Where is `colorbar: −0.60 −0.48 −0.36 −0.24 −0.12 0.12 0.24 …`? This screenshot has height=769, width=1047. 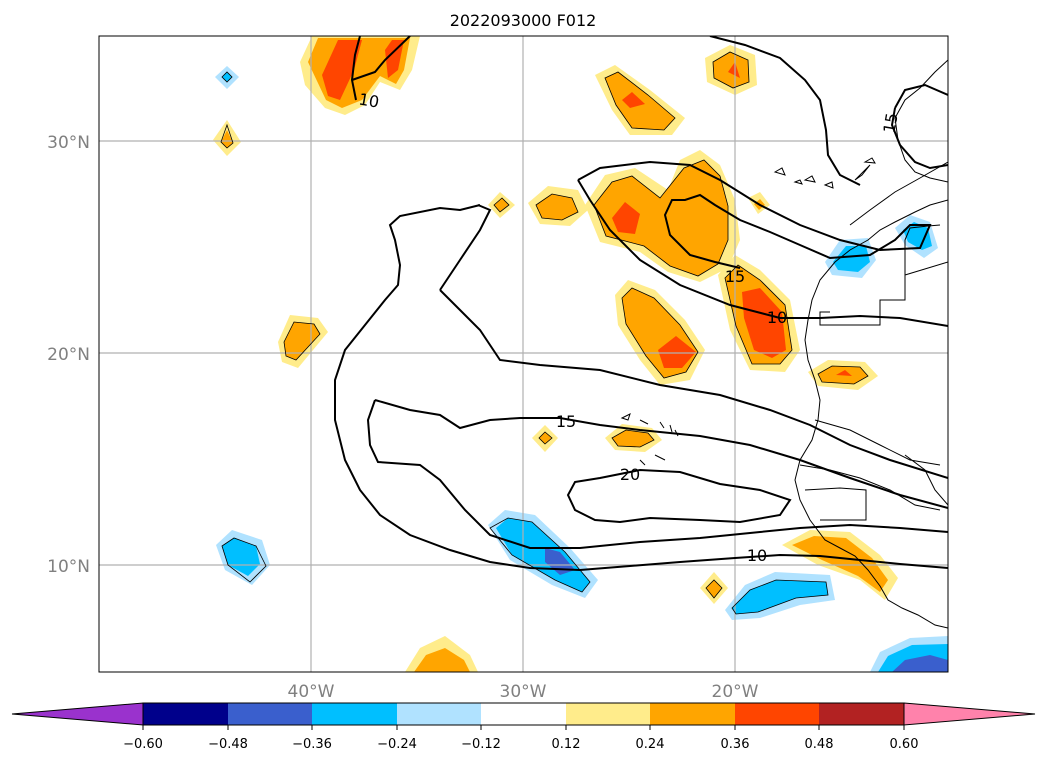 colorbar: −0.60 −0.48 −0.36 −0.24 −0.12 0.12 0.24 … is located at coordinates (523, 727).